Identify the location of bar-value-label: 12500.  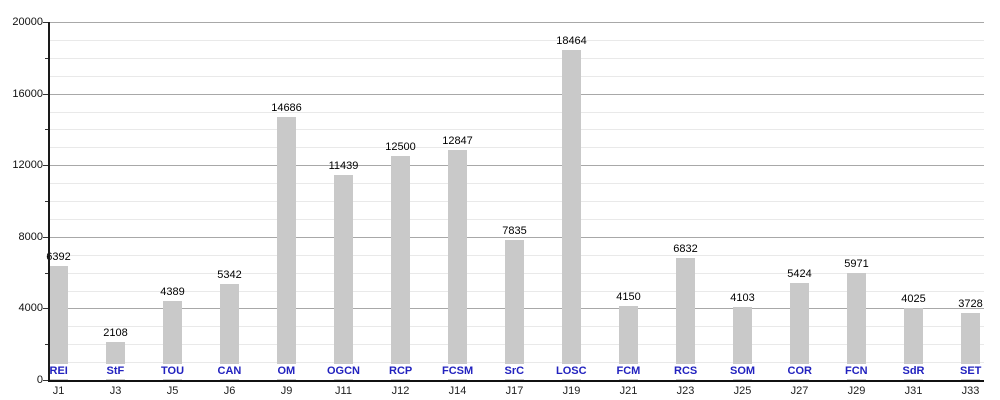
(400, 147).